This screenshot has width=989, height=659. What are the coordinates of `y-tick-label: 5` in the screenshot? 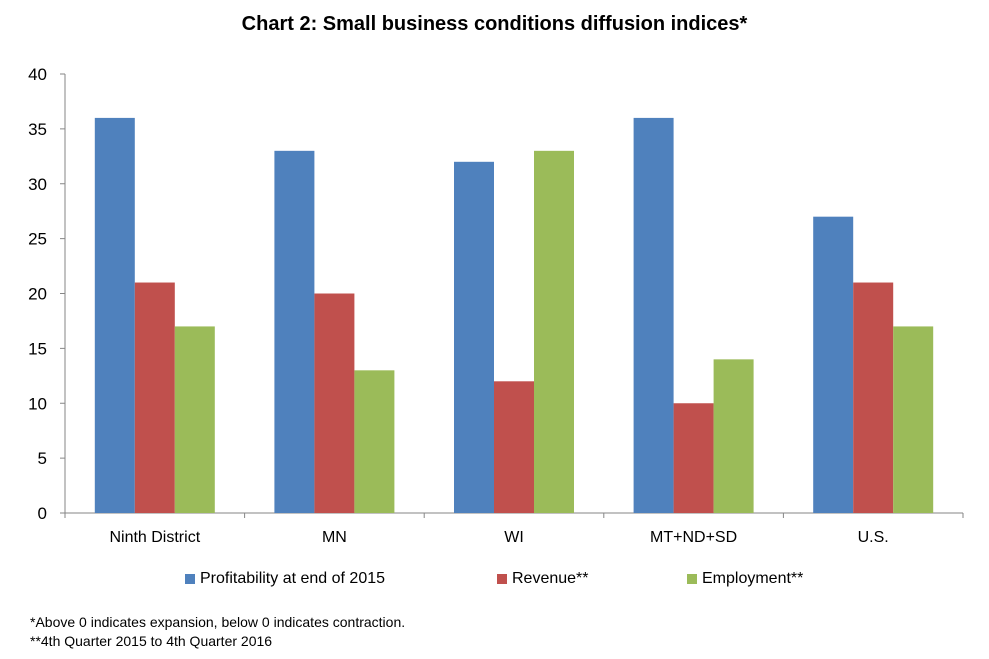 It's located at (42, 458).